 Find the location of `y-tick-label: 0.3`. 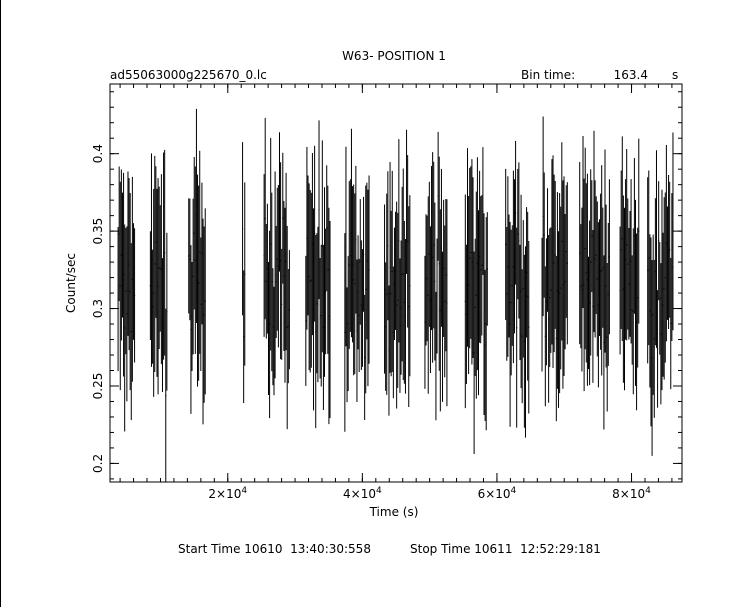

y-tick-label: 0.3 is located at coordinates (98, 308).